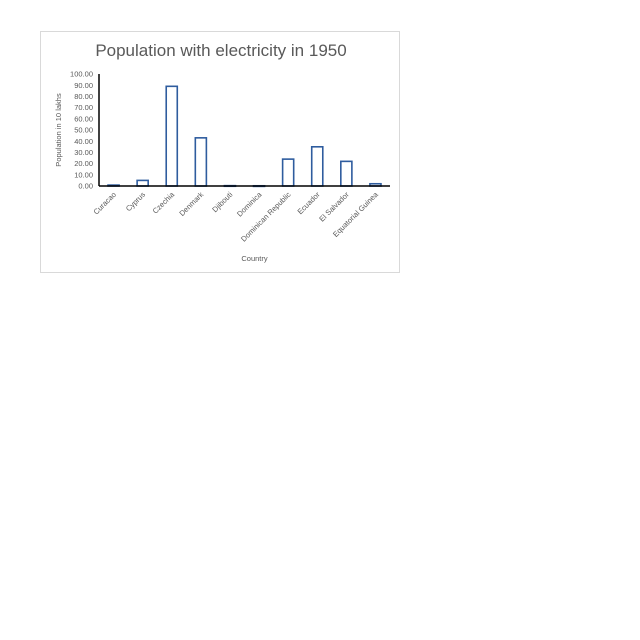 This screenshot has width=640, height=640. Describe the element at coordinates (83, 174) in the screenshot. I see `y-tick-label: 10.00` at that location.